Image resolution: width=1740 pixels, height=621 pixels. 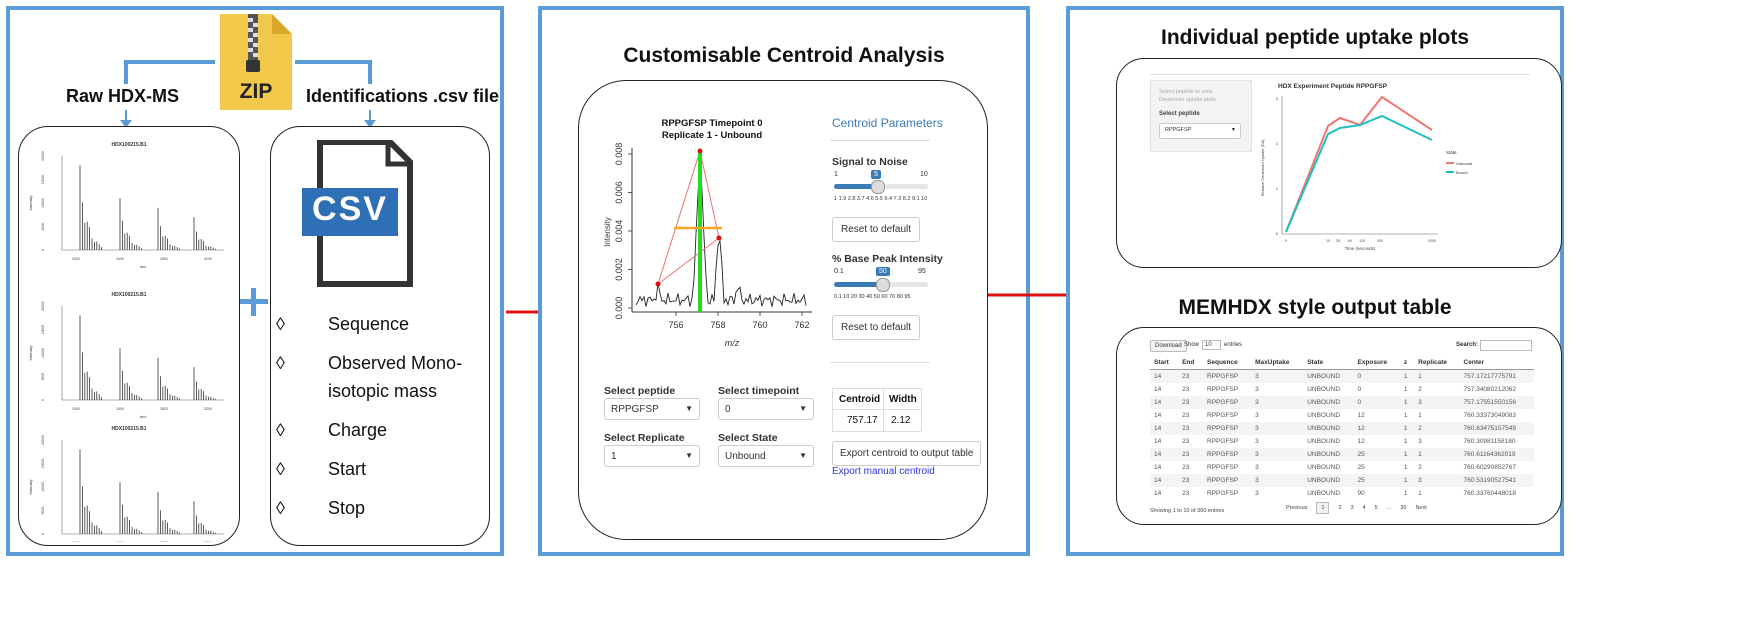 What do you see at coordinates (658, 284) in the screenshot?
I see `peak-point` at bounding box center [658, 284].